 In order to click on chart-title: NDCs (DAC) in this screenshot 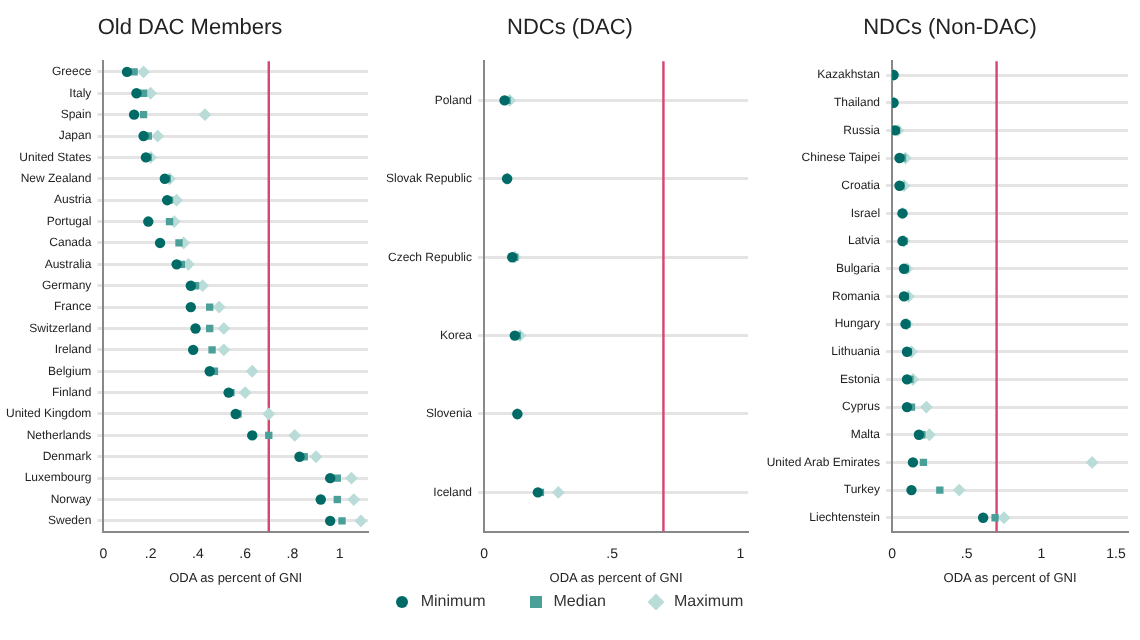, I will do `click(570, 29)`.